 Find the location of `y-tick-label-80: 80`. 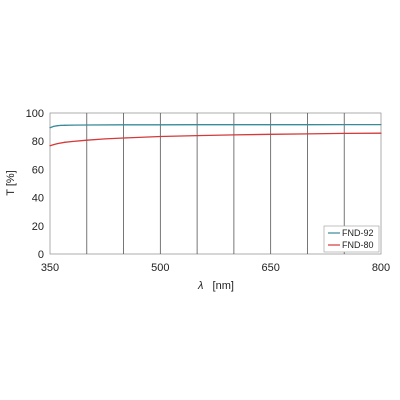

y-tick-label-80: 80 is located at coordinates (38, 142).